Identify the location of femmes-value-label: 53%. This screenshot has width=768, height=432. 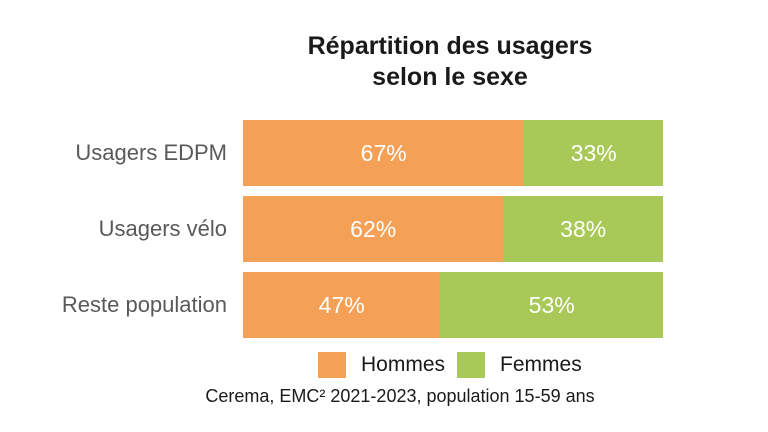
(551, 304).